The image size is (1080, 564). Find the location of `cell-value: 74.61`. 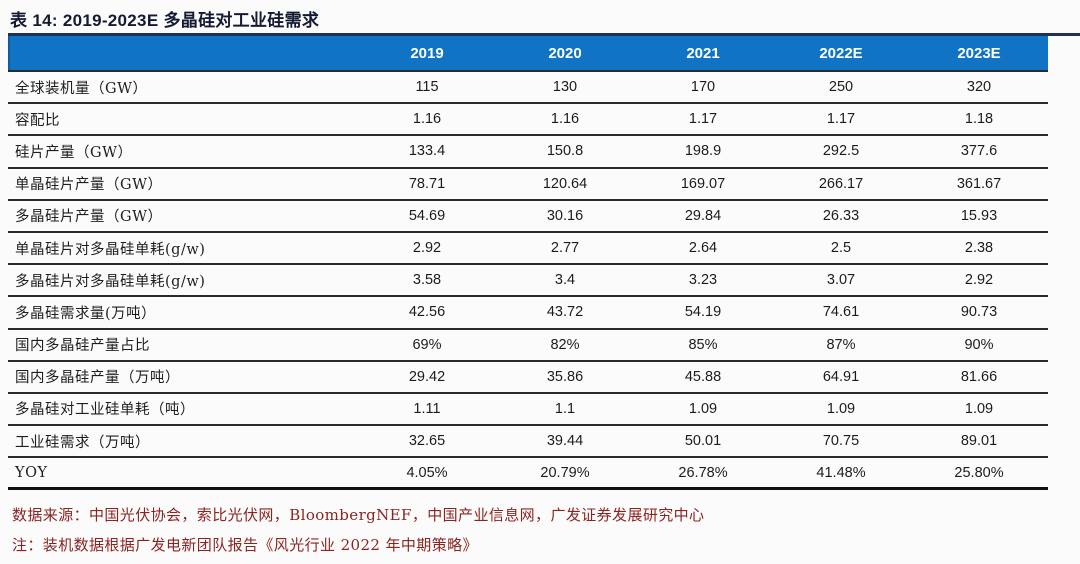

cell-value: 74.61 is located at coordinates (841, 312).